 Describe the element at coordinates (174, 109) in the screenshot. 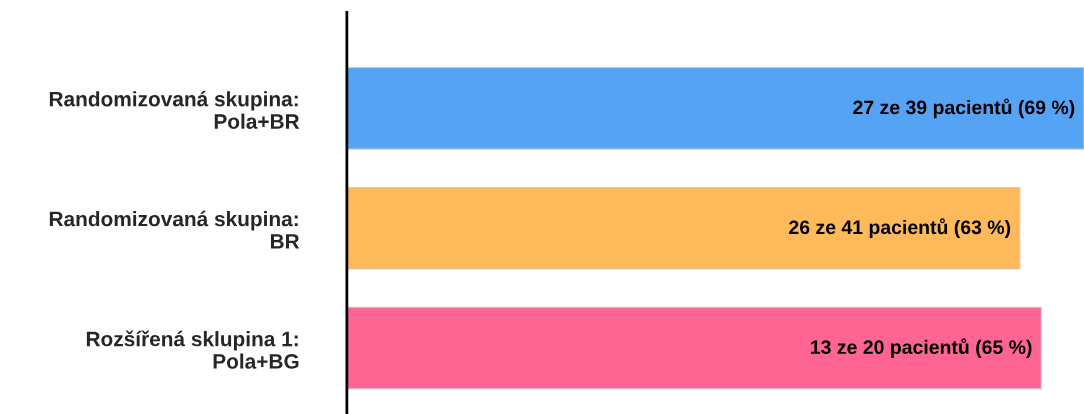

I see `y-tick-label: Randomizovaná skupina: Pola+BR` at that location.